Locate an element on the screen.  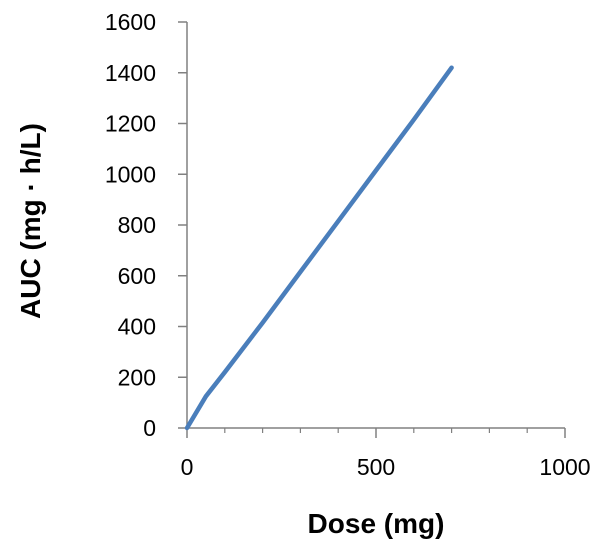
y-tick-label: 1000 is located at coordinates (130, 174).